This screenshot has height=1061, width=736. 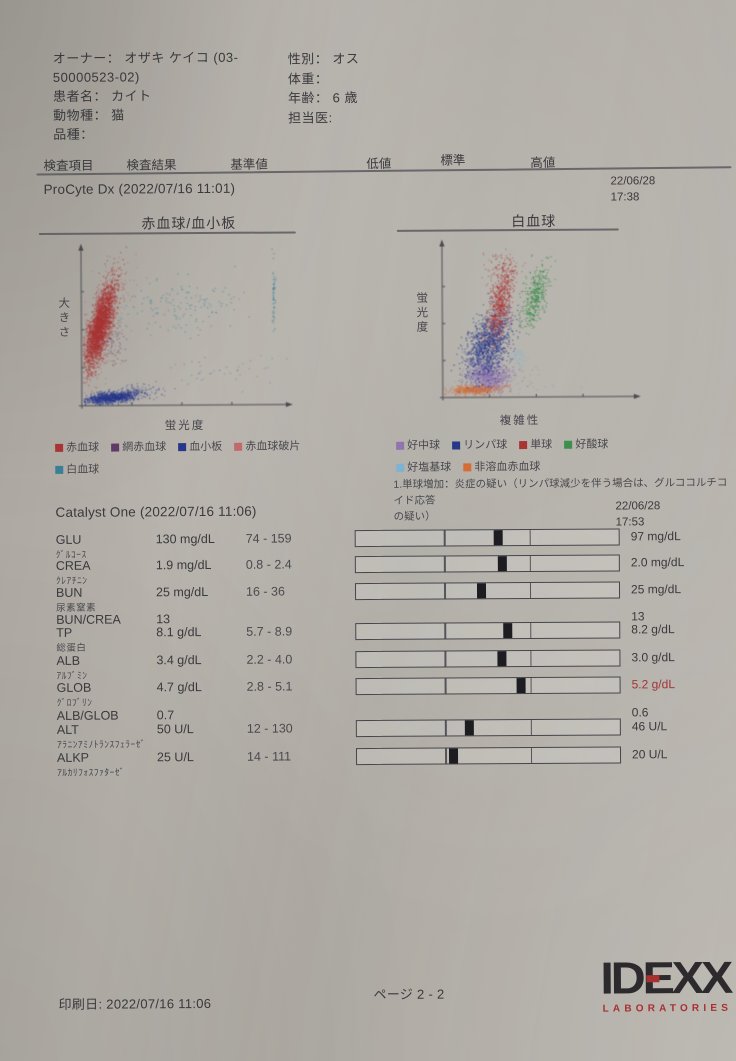 What do you see at coordinates (453, 160) in the screenshot?
I see `col-standard: 標準` at bounding box center [453, 160].